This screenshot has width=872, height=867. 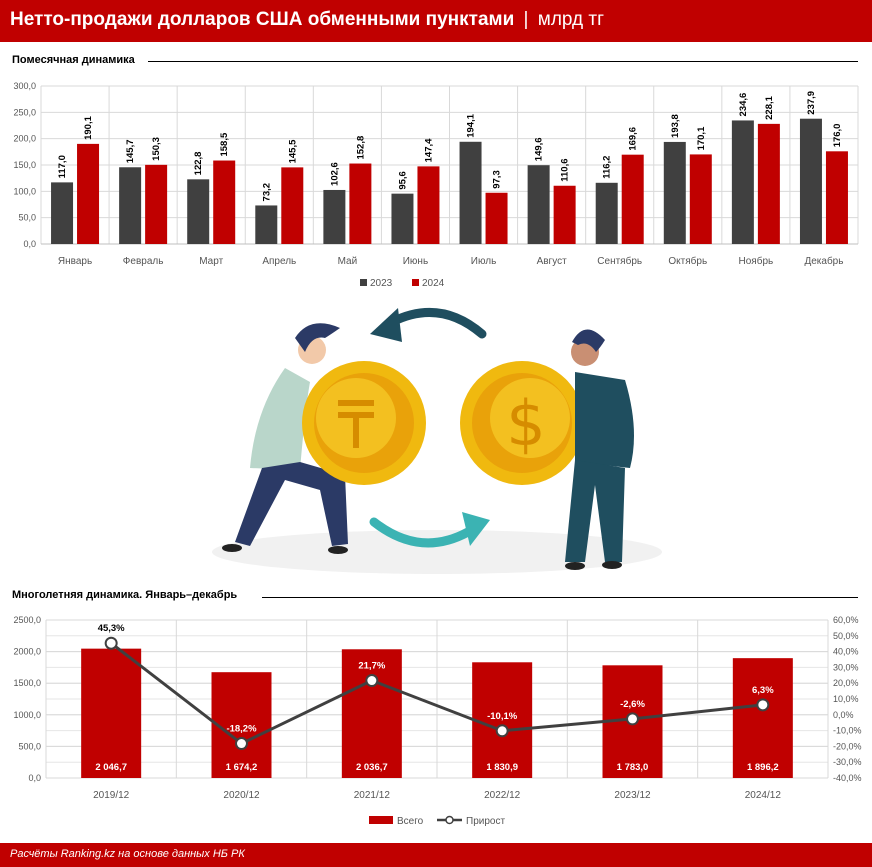 What do you see at coordinates (846, 683) in the screenshot?
I see `y2-tick-label: 20,0%` at bounding box center [846, 683].